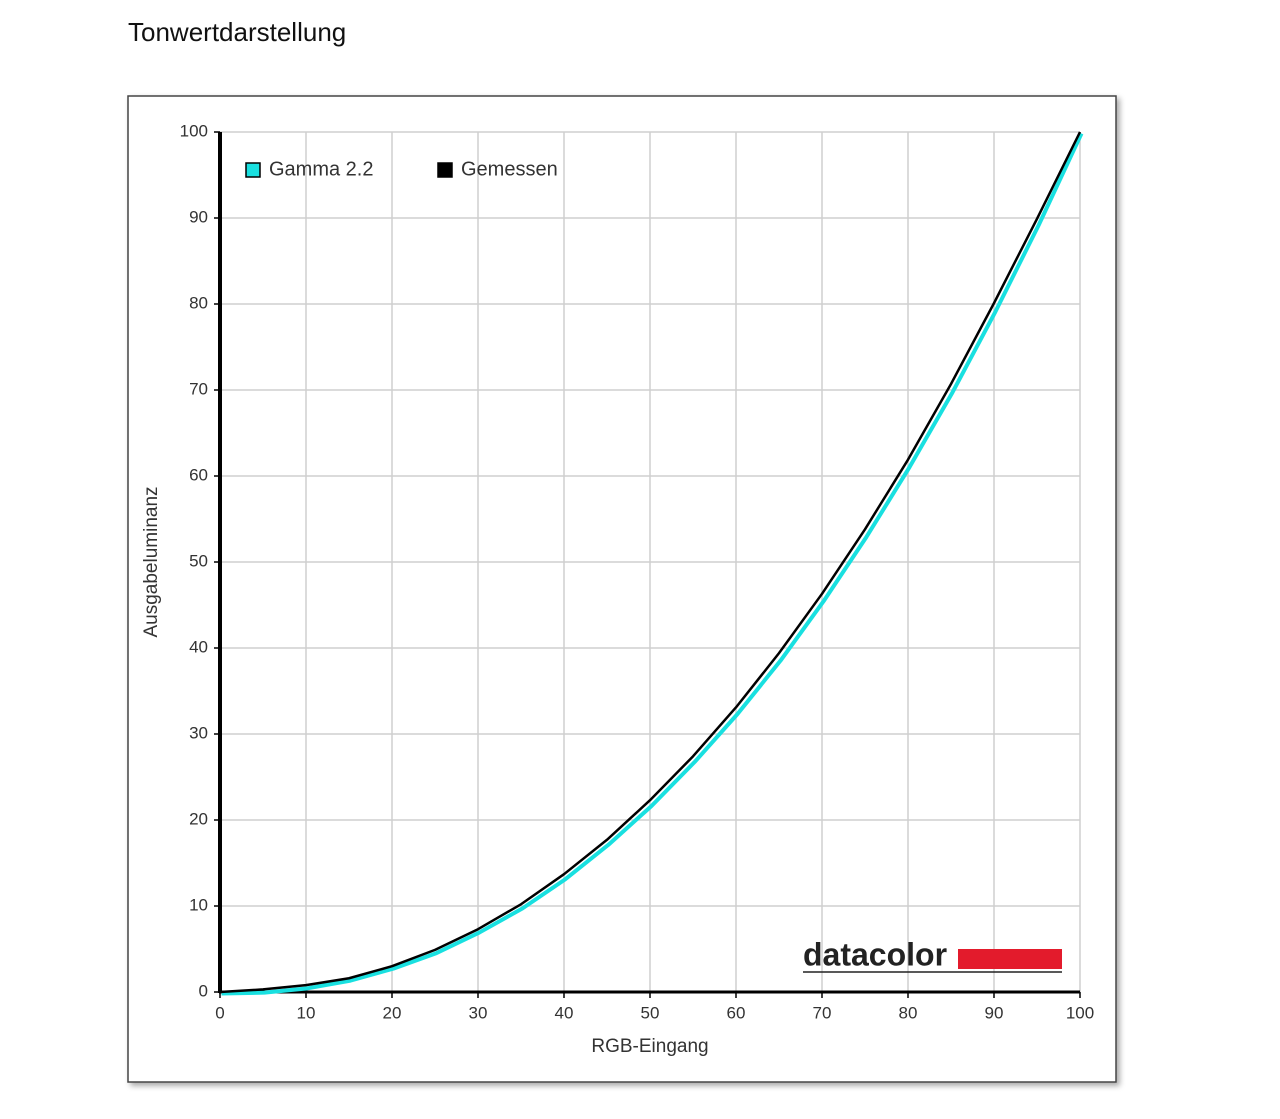  I want to click on y-axis-label: Ausgabeluminanz, so click(151, 561).